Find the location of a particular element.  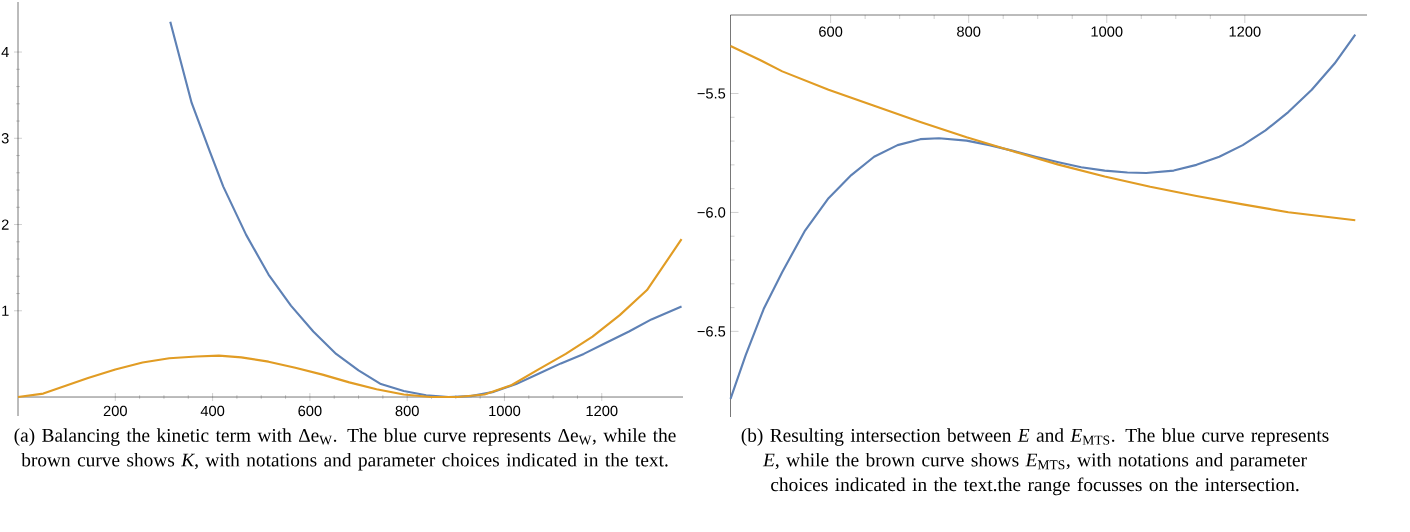

x-tick-label: 400 is located at coordinates (212, 411).